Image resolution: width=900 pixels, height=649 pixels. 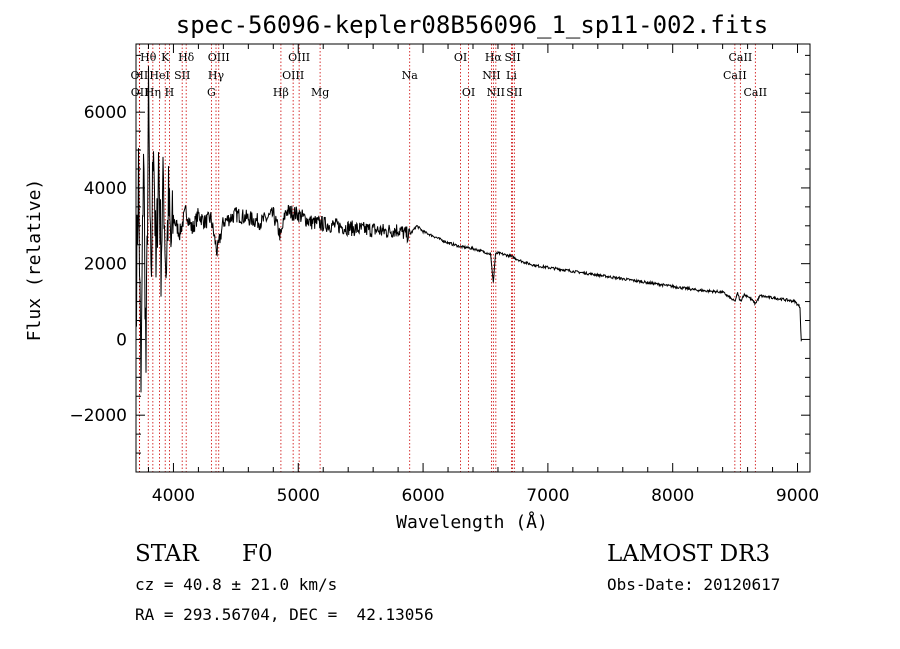 I want to click on x-tick-8000: 8000, so click(x=672, y=275).